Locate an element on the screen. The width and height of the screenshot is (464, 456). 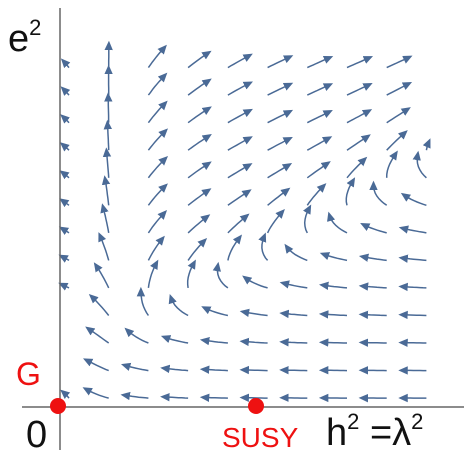
fixed-point-g is located at coordinates (58, 406).